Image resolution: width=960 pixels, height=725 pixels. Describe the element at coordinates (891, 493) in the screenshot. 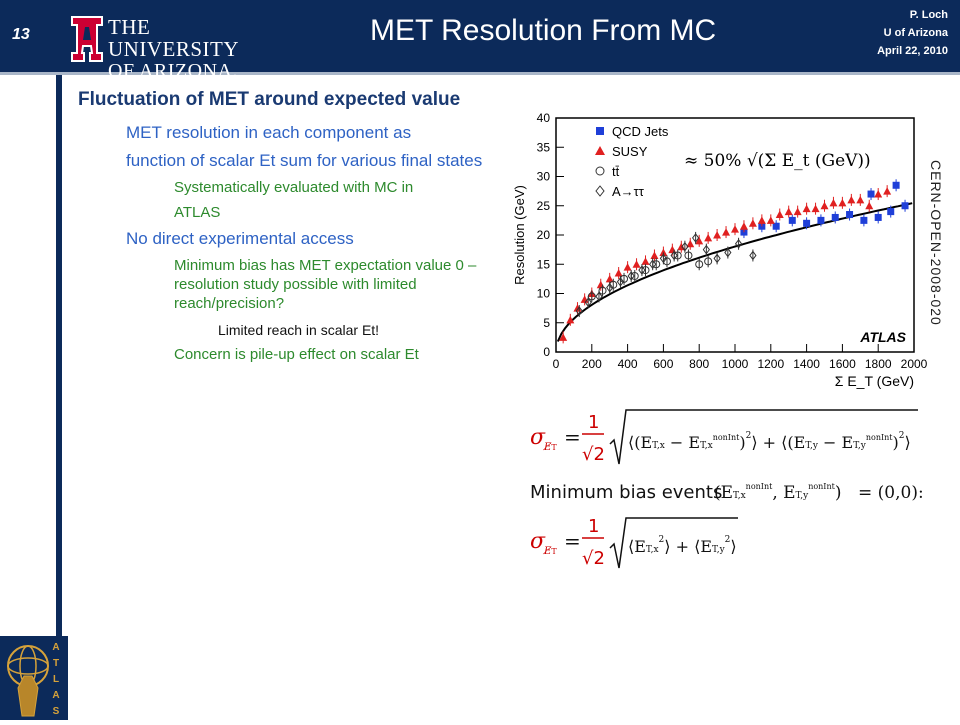

I see `min-bias-value: = (0,0):` at that location.